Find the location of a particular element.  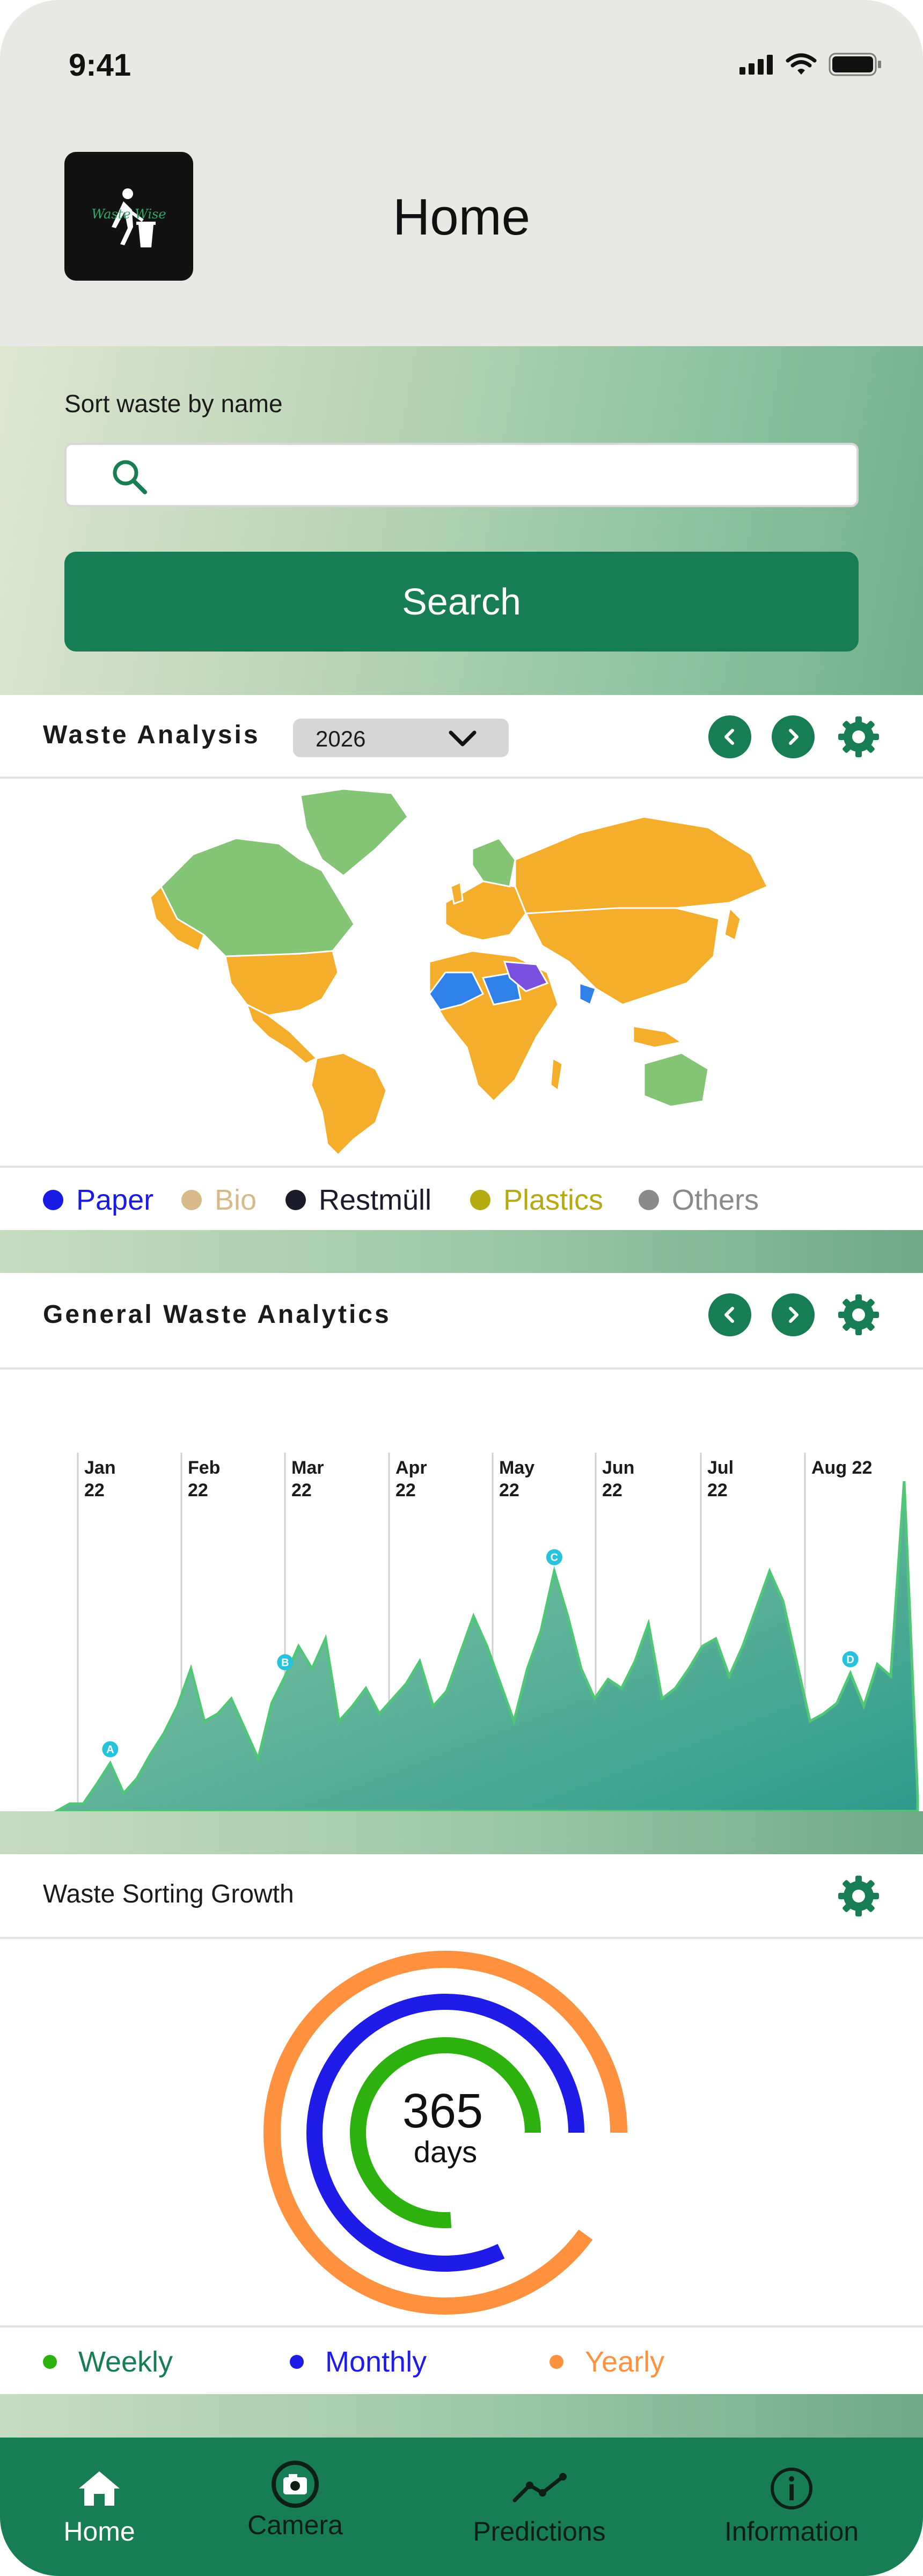

legend-item-plastics: Plastics is located at coordinates (537, 1200).